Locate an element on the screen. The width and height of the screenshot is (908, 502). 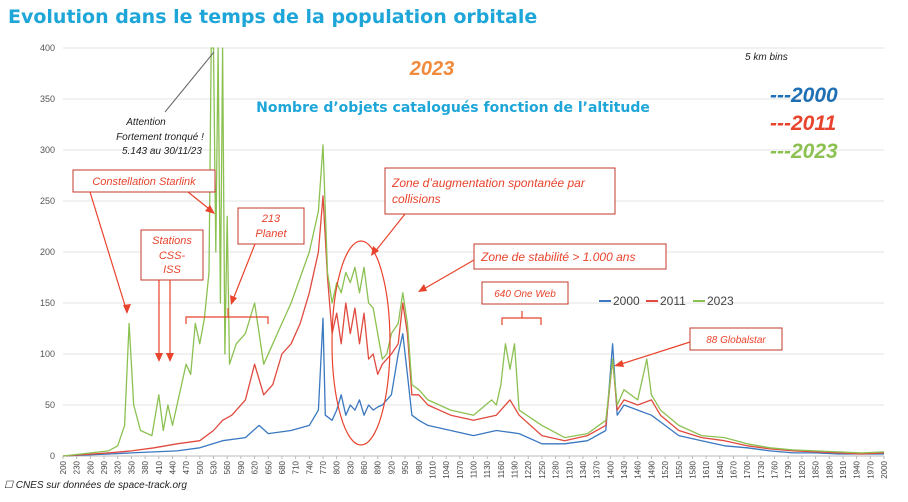
x-tick-label: 920 is located at coordinates (391, 467).